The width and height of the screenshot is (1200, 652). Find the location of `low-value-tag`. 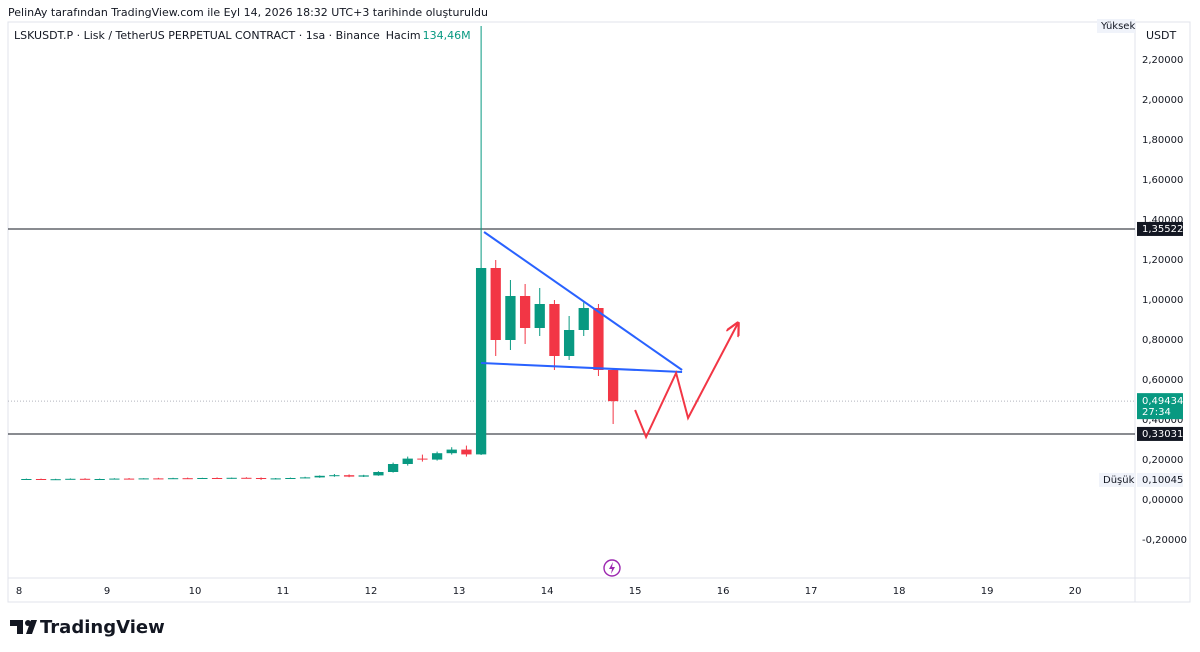

low-value-tag is located at coordinates (1160, 479).